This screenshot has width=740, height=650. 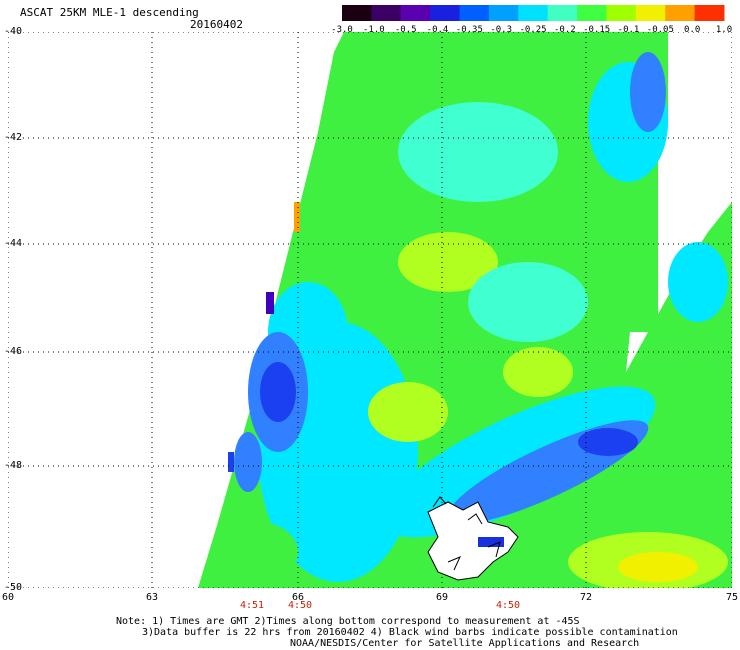 What do you see at coordinates (298, 597) in the screenshot?
I see `longitude-label: 66` at bounding box center [298, 597].